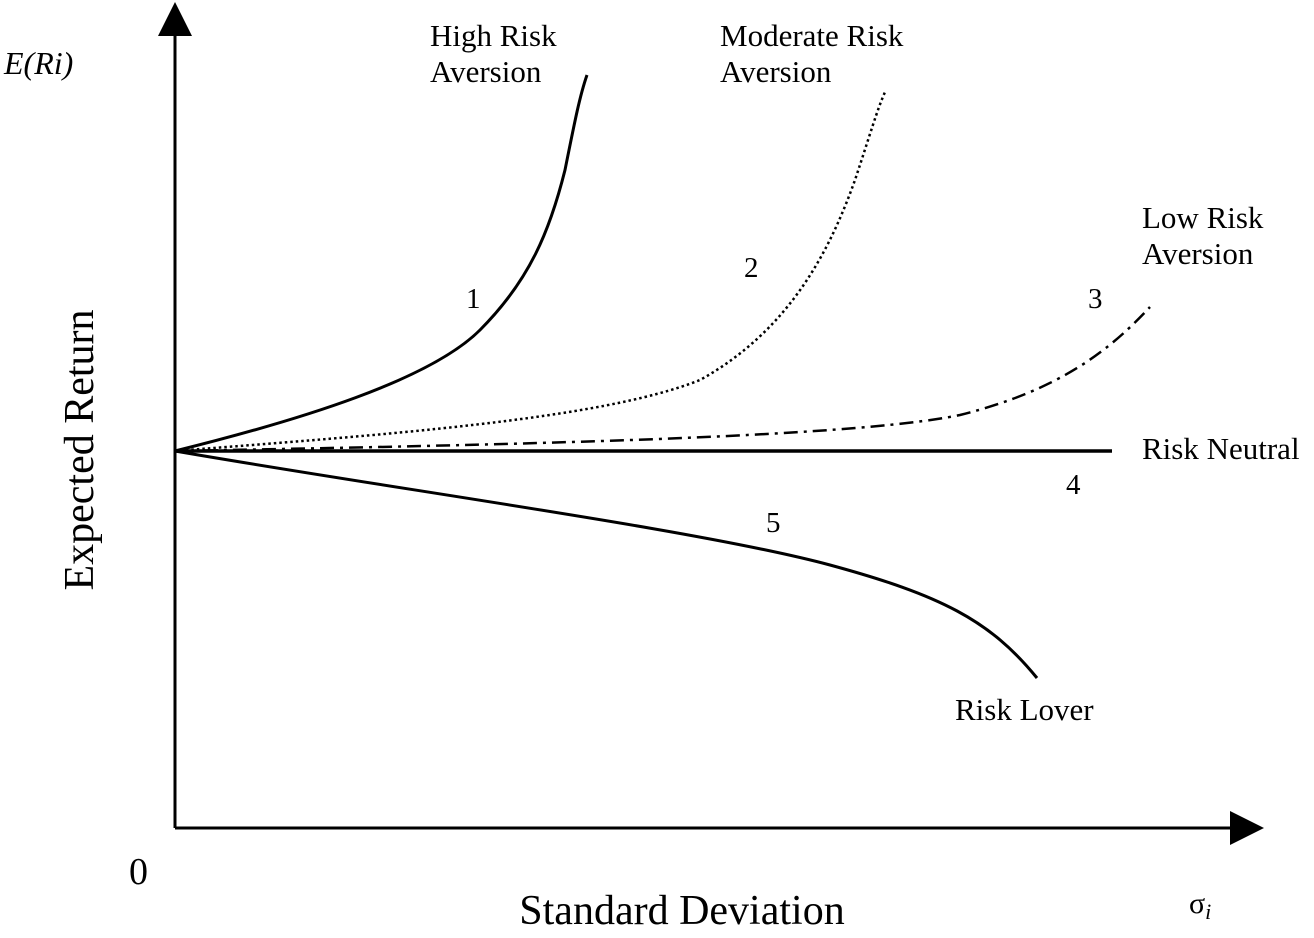 Image resolution: width=1314 pixels, height=938 pixels. What do you see at coordinates (80, 449) in the screenshot?
I see `y-axis-label: Expected Return` at bounding box center [80, 449].